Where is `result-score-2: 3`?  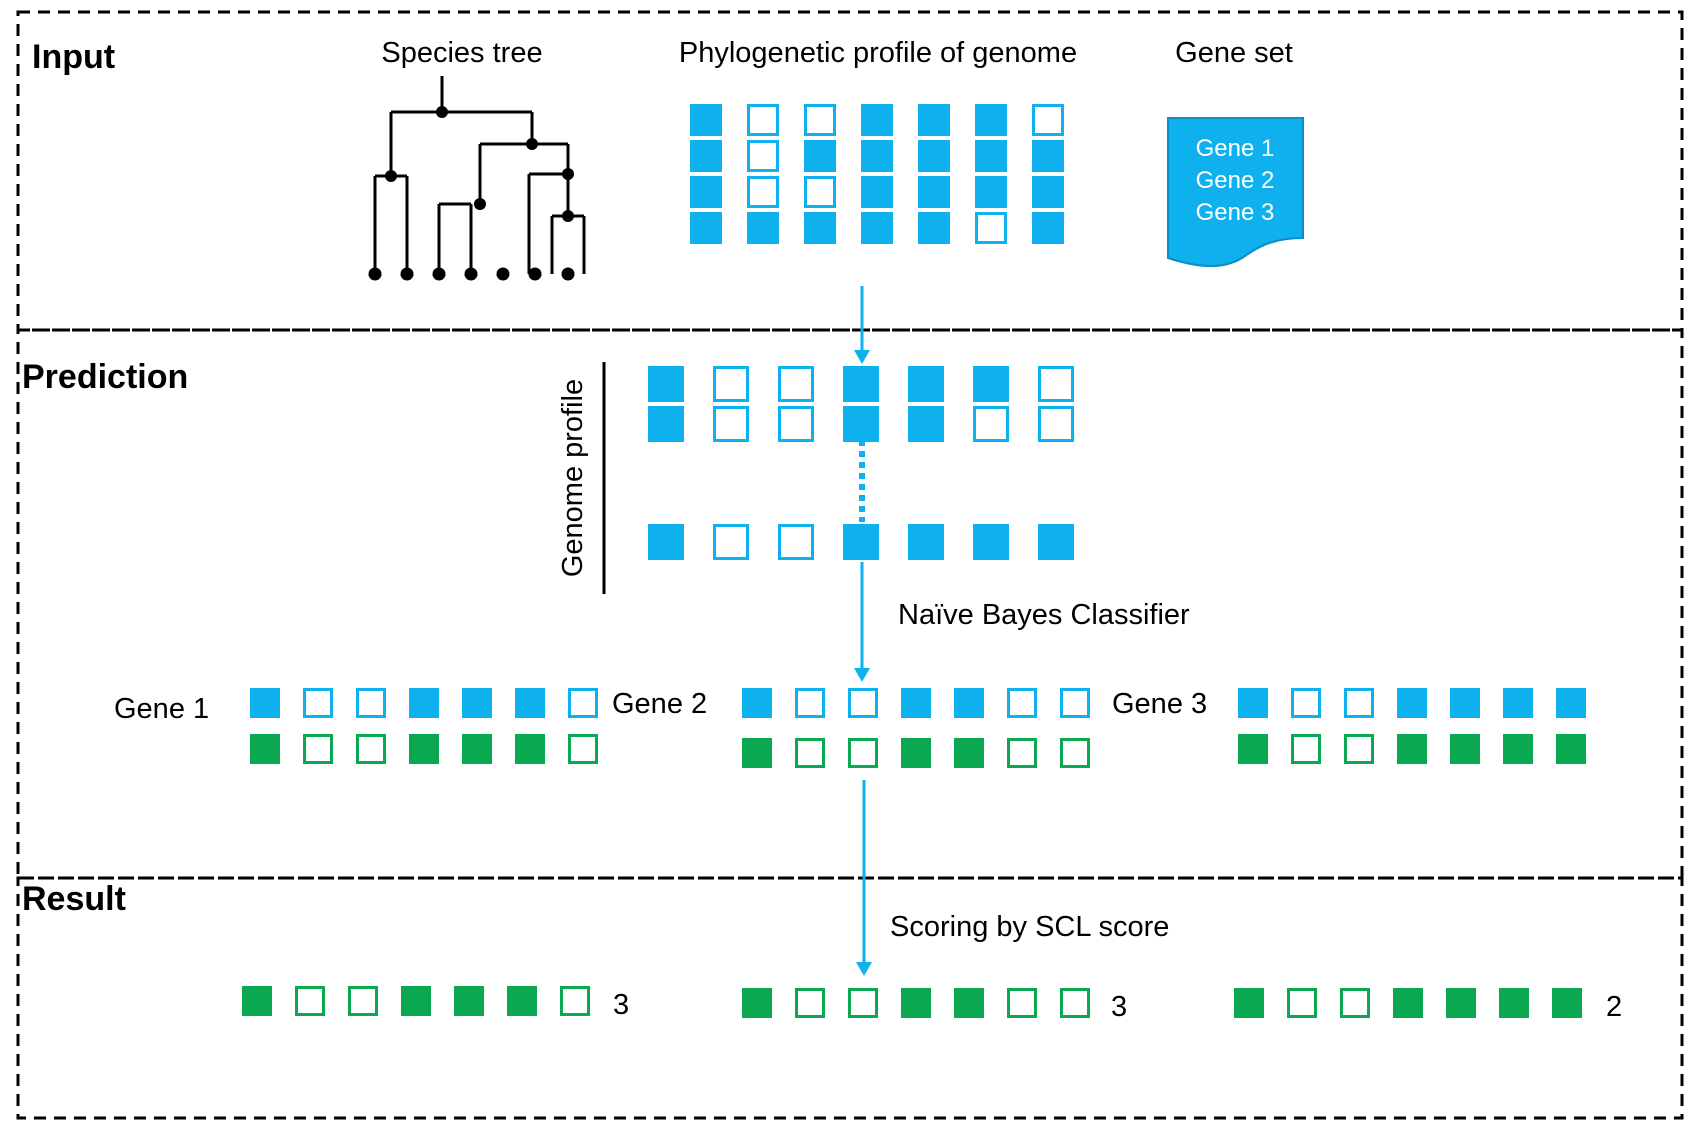
result-score-2: 3 is located at coordinates (1119, 1007).